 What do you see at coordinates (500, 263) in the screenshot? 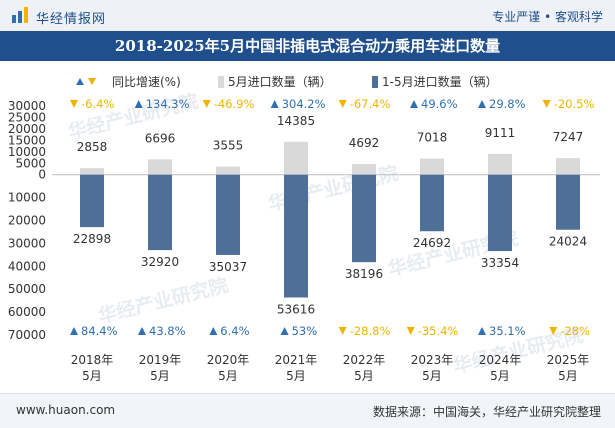
I see `data-label-cumulative: 33354` at bounding box center [500, 263].